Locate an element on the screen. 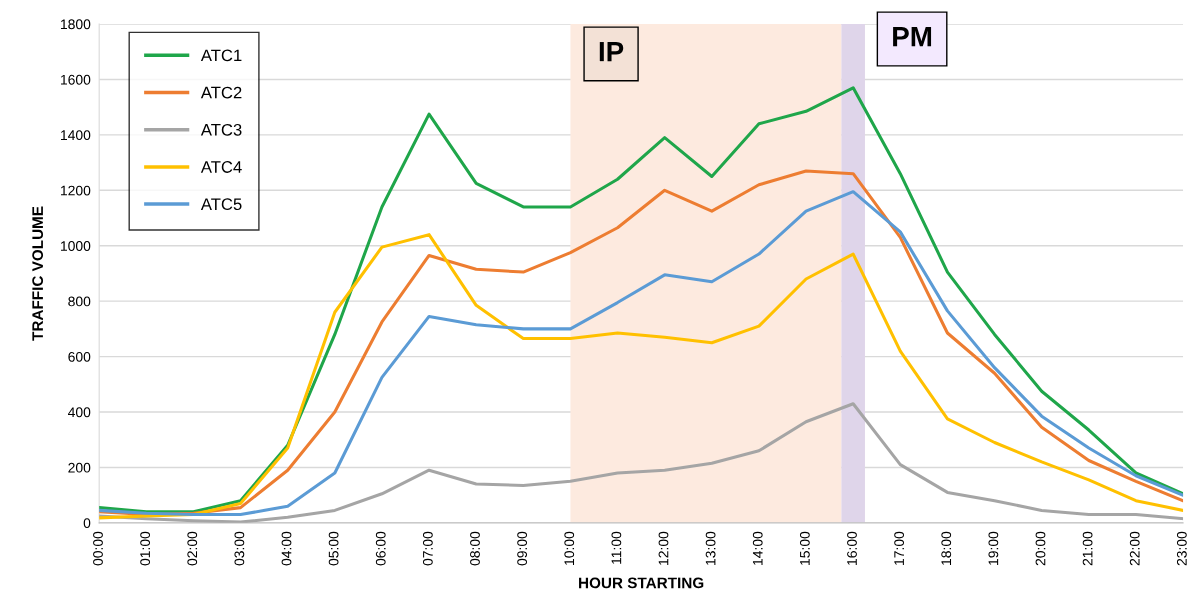  y-tick-label: 400 is located at coordinates (79, 412).